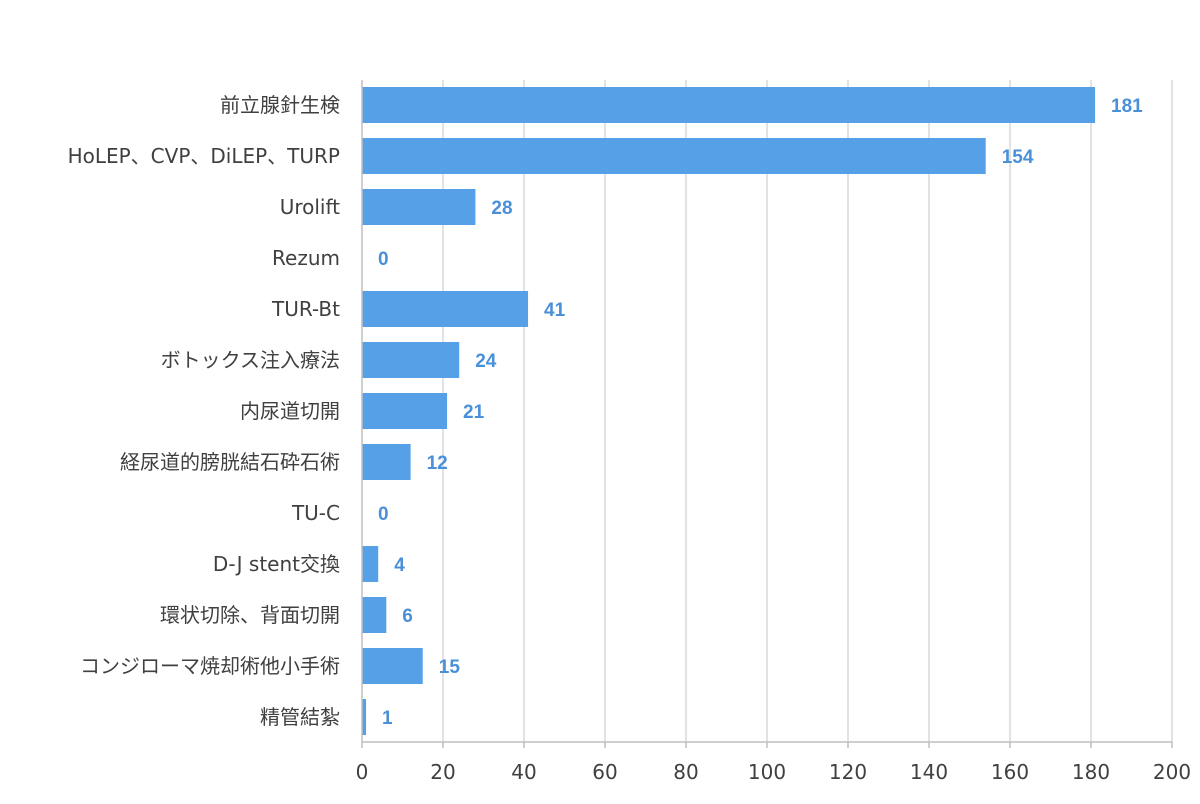 The height and width of the screenshot is (804, 1200). Describe the element at coordinates (300, 717) in the screenshot. I see `category-label: 精管結紮` at that location.